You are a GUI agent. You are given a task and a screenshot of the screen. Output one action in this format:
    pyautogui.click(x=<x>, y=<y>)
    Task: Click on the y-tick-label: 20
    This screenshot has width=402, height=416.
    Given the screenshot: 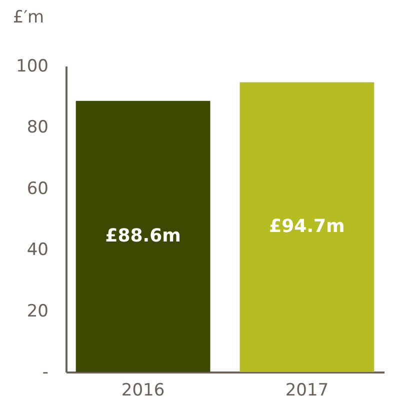 What is the action you would take?
    pyautogui.click(x=37, y=311)
    